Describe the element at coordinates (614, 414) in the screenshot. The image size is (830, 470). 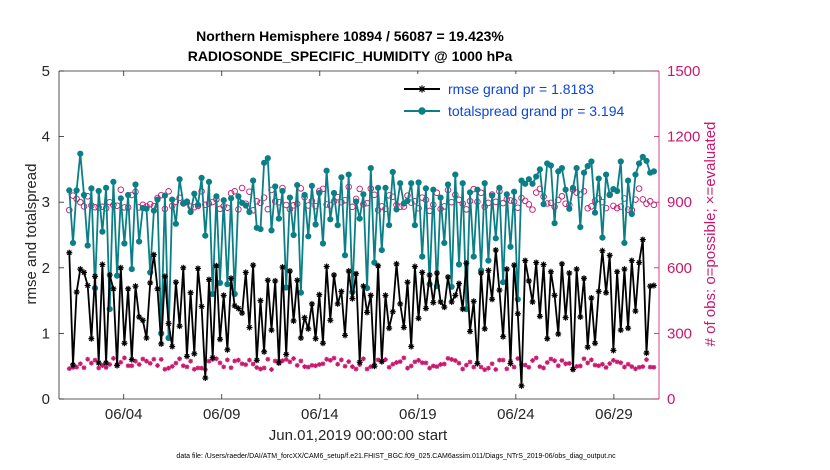
I see `x-tick-label: 06/29` at that location.